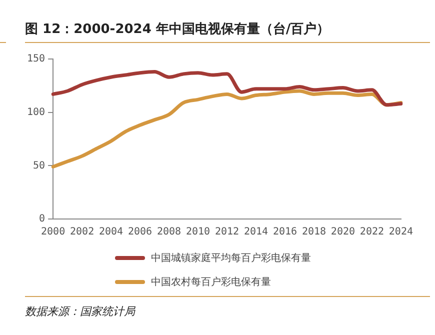 This screenshot has width=435, height=335. Describe the element at coordinates (39, 166) in the screenshot. I see `y-tick-label: 50` at that location.